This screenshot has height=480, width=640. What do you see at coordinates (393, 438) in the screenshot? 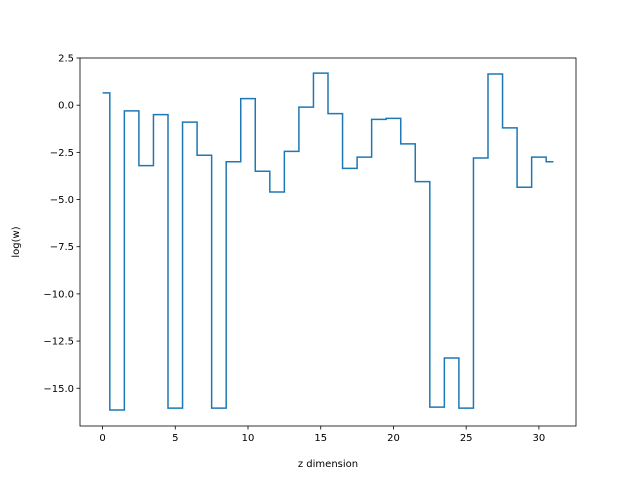
I see `x-tick-label: 20` at bounding box center [393, 438].